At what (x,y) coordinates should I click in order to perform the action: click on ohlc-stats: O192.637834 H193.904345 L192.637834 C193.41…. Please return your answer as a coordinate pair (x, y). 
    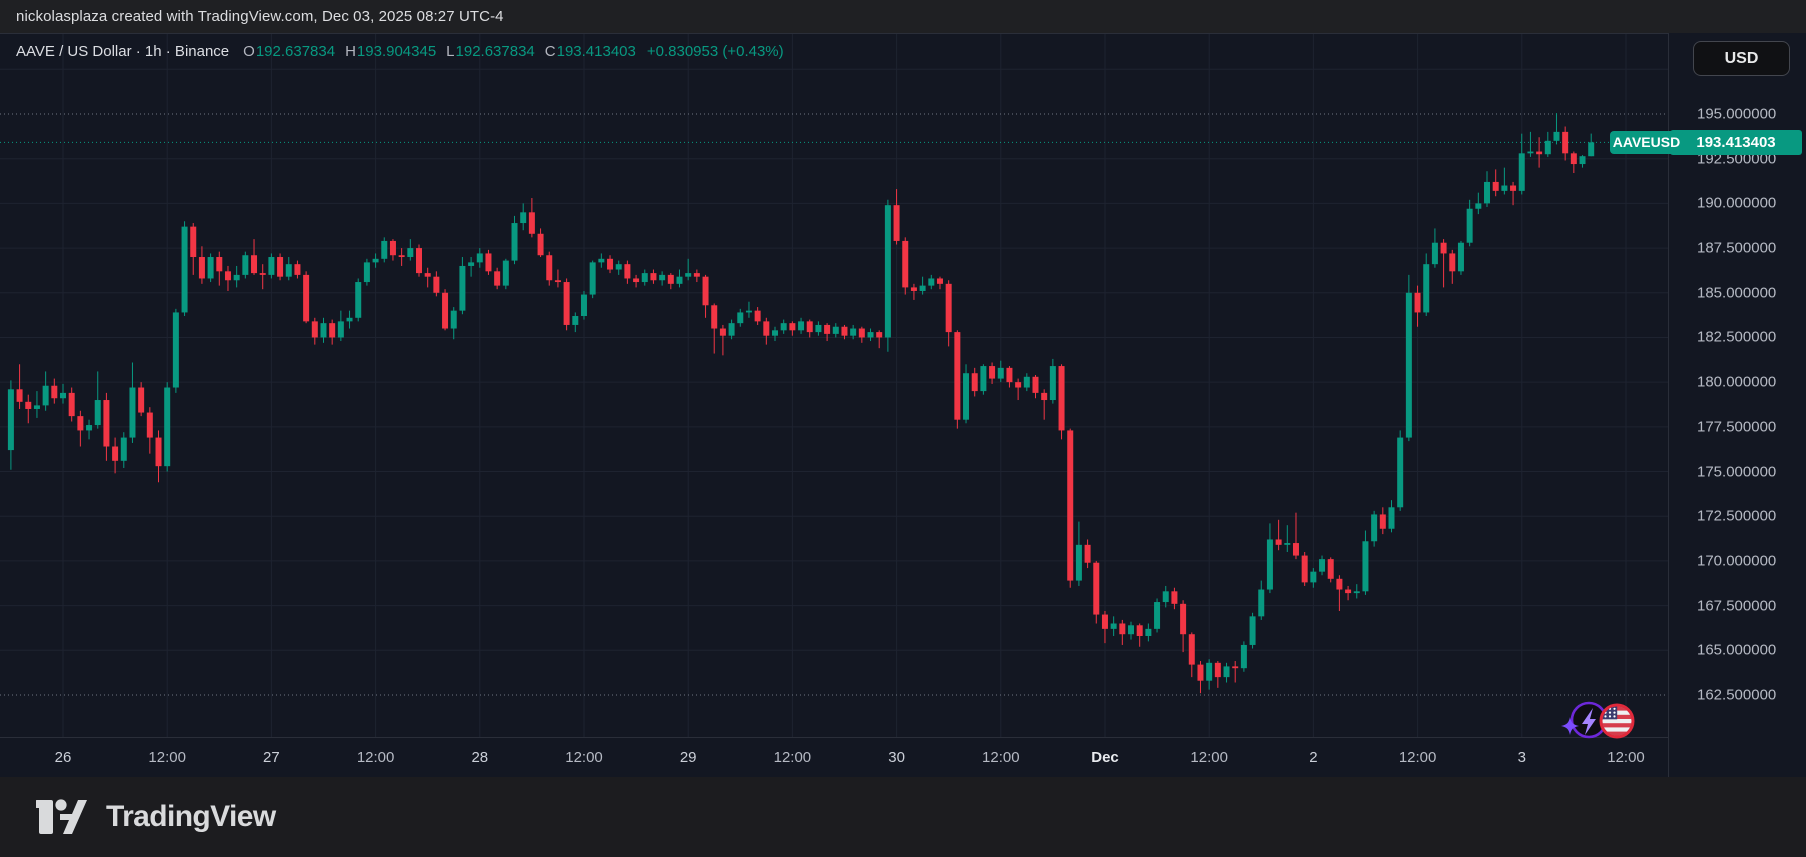
    Looking at the image, I should click on (444, 51).